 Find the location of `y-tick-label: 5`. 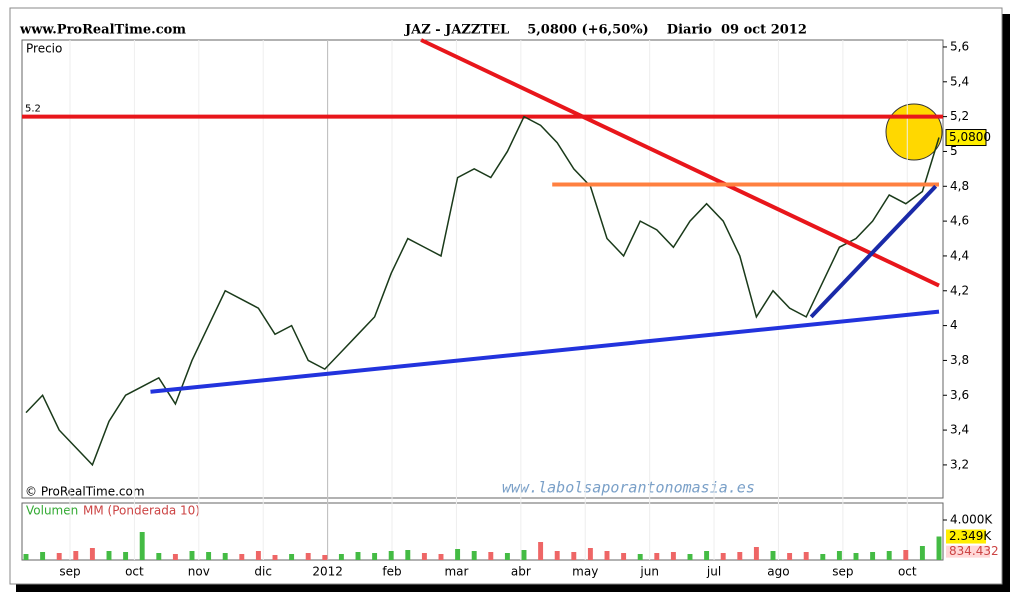

y-tick-label: 5 is located at coordinates (954, 151).